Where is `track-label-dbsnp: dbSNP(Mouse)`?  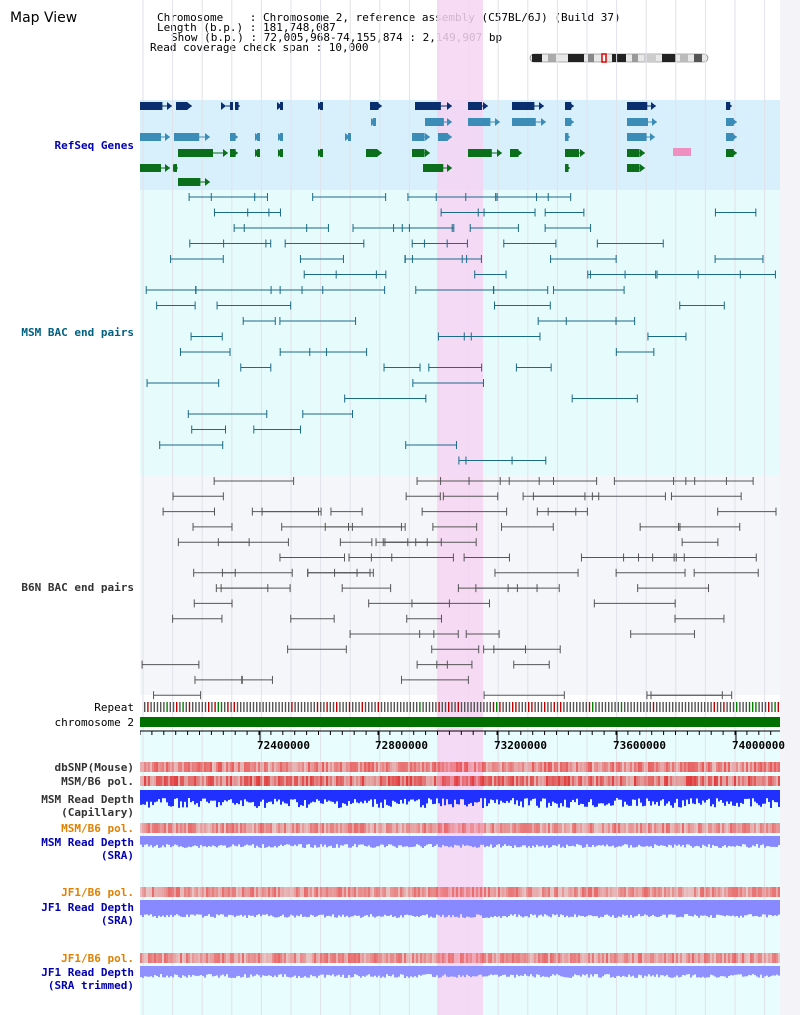 track-label-dbsnp: dbSNP(Mouse) is located at coordinates (94, 767).